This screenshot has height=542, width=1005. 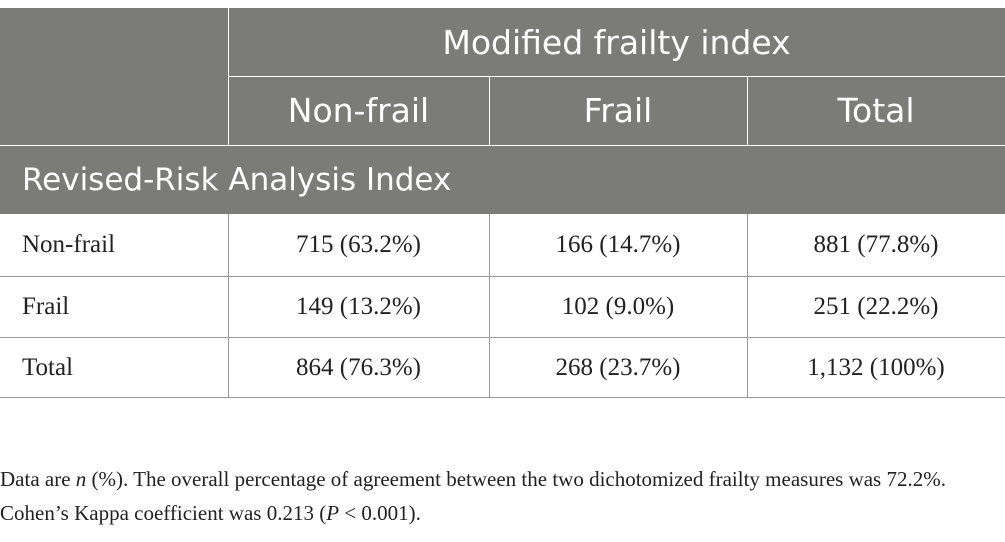 I want to click on table-cell: 149 (13.2%), so click(x=358, y=306).